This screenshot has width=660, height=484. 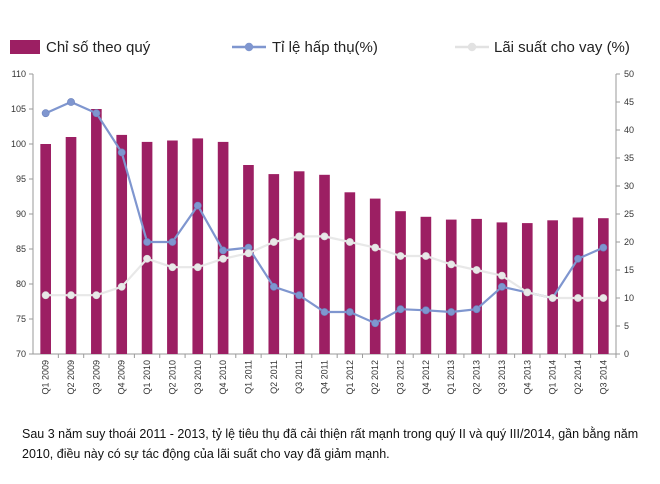 I want to click on legend-swatch-lending-marker, so click(x=472, y=47).